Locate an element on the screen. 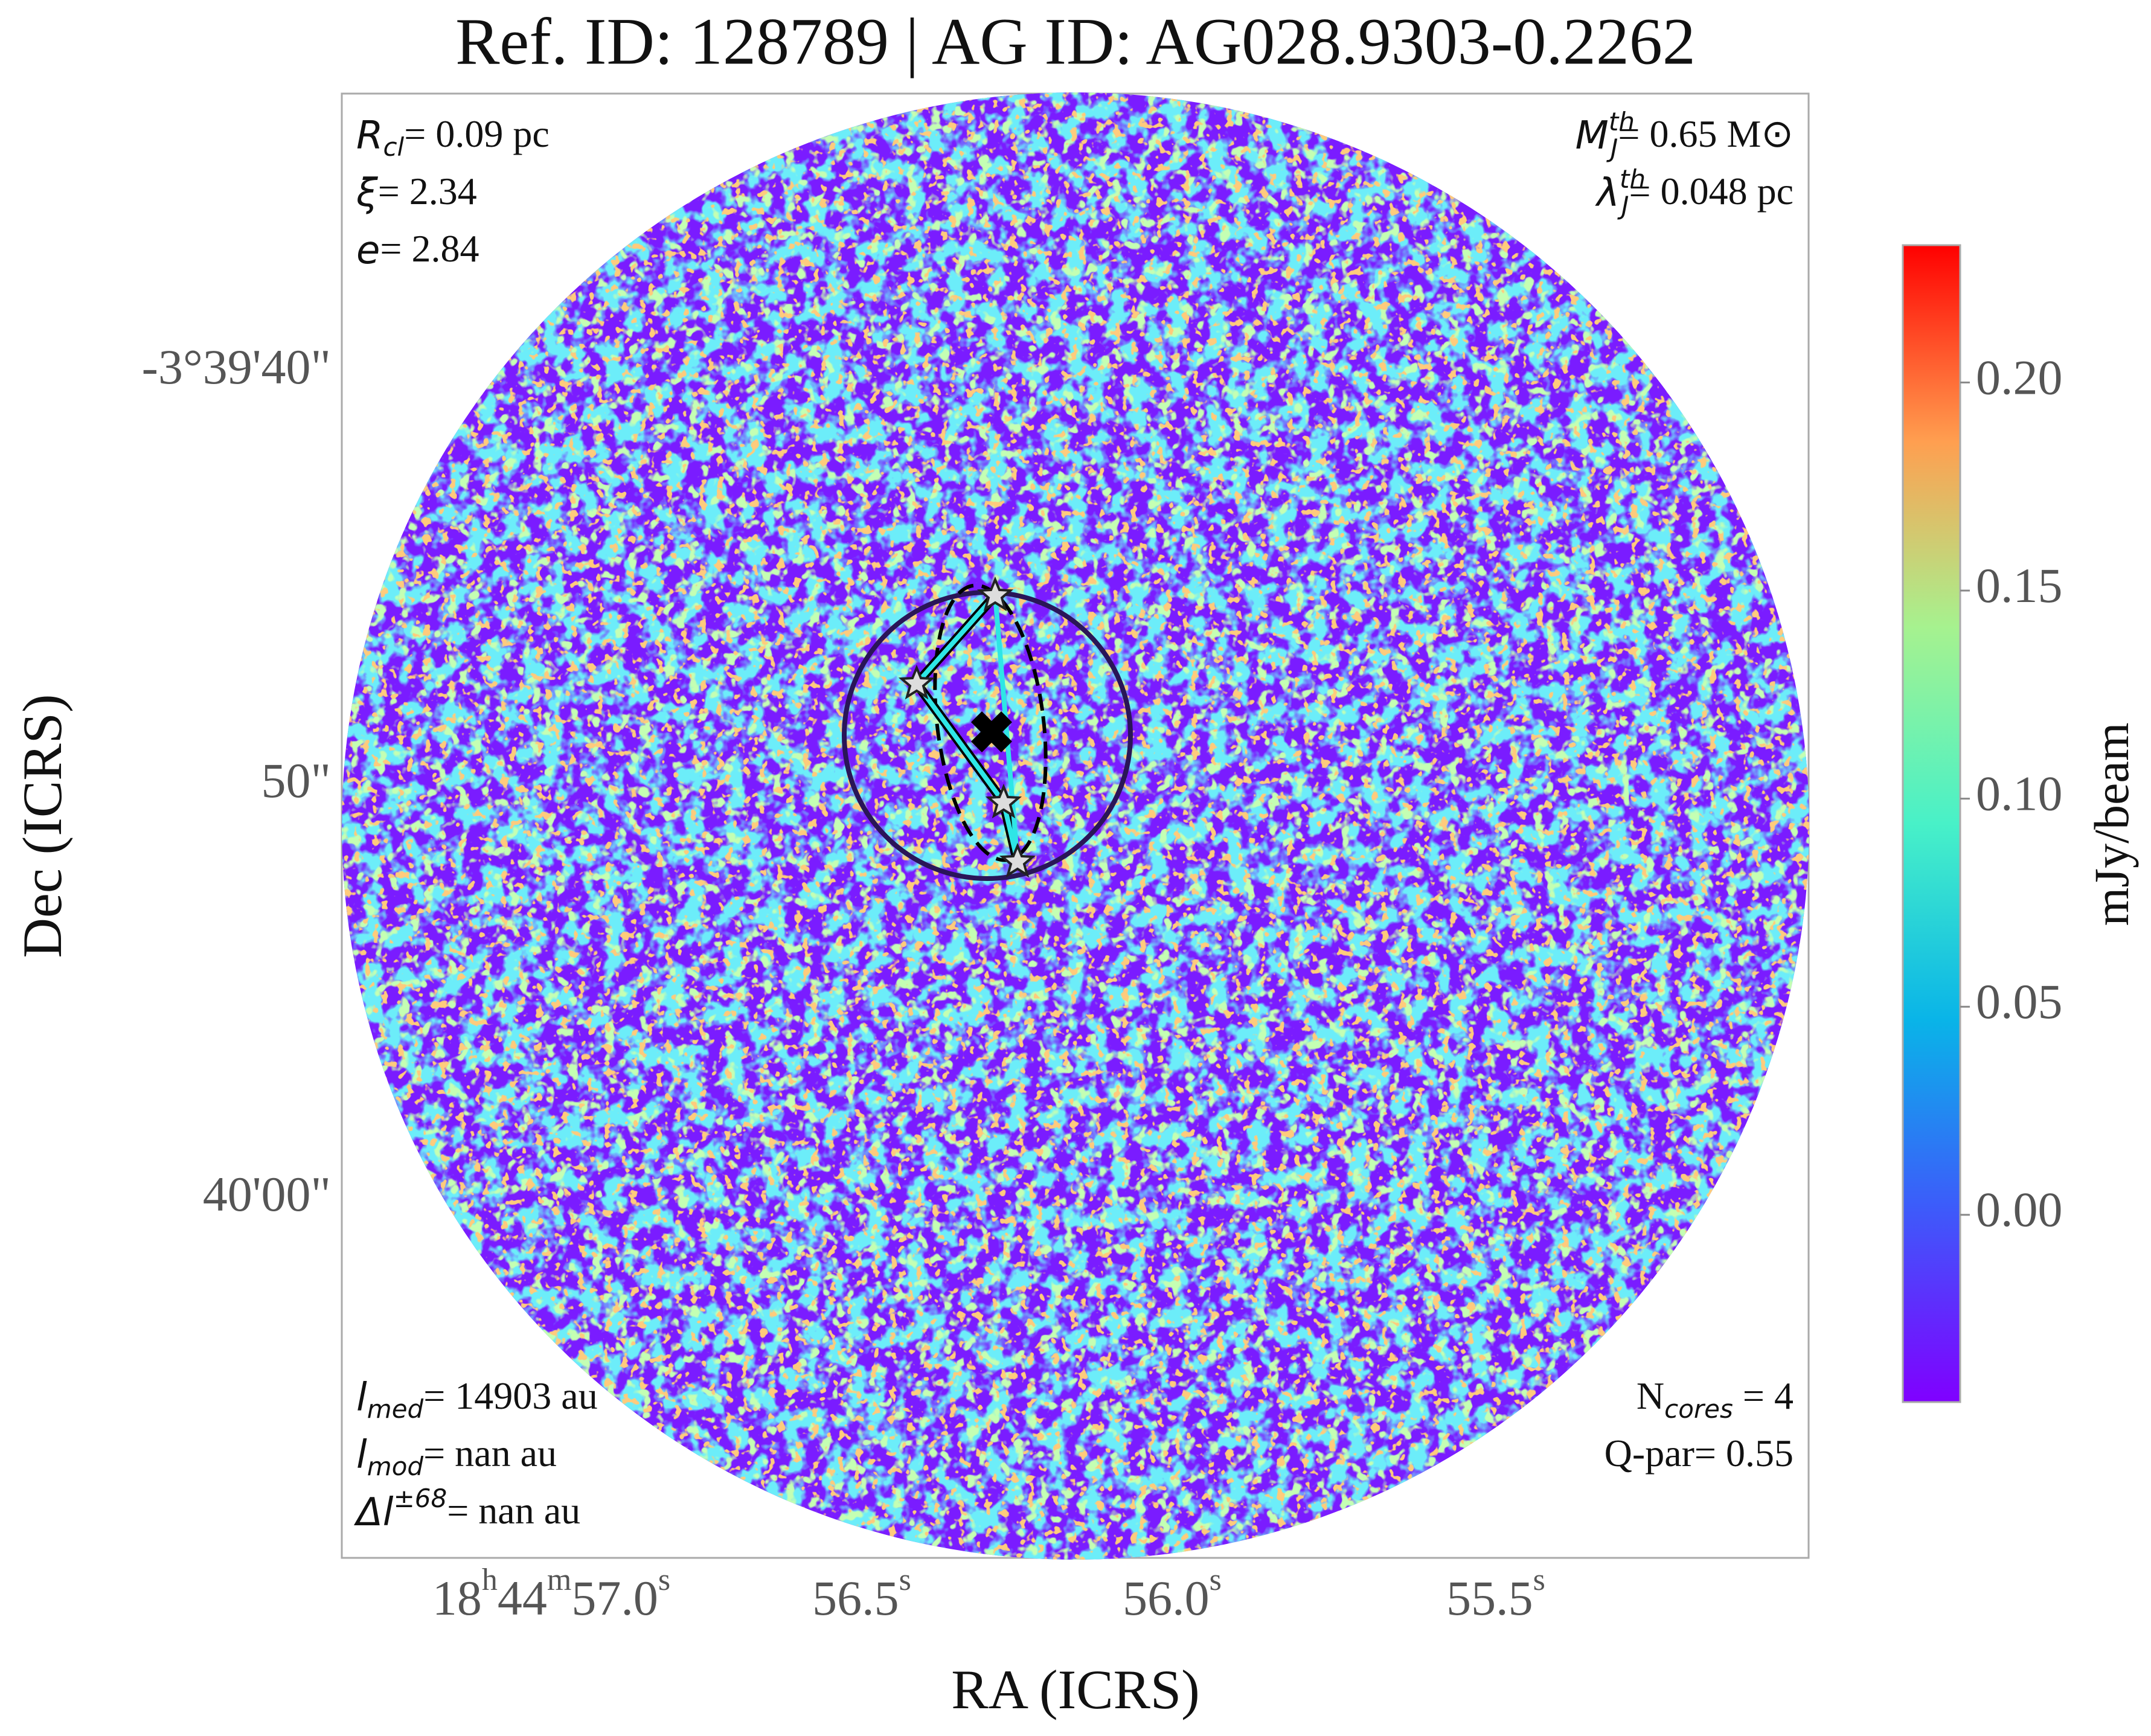  annotation: ξ= 2.34 is located at coordinates (416, 193).